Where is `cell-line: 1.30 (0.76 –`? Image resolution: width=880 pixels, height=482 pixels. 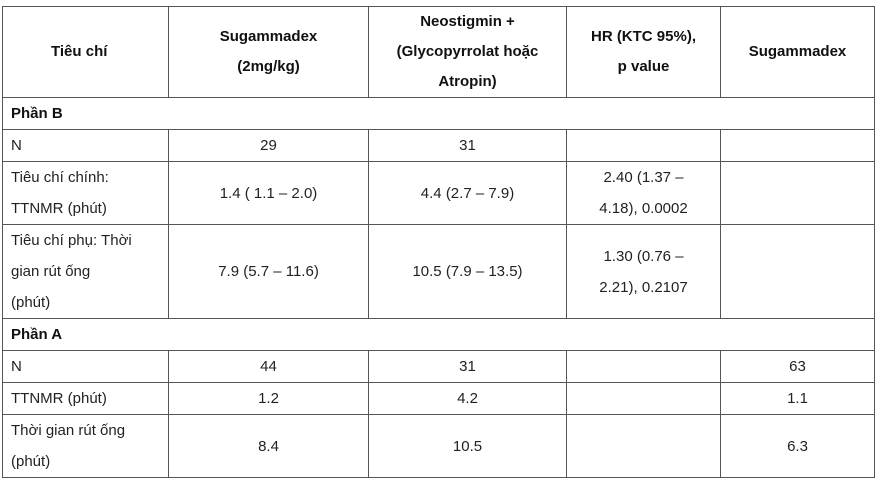 cell-line: 1.30 (0.76 – is located at coordinates (643, 256).